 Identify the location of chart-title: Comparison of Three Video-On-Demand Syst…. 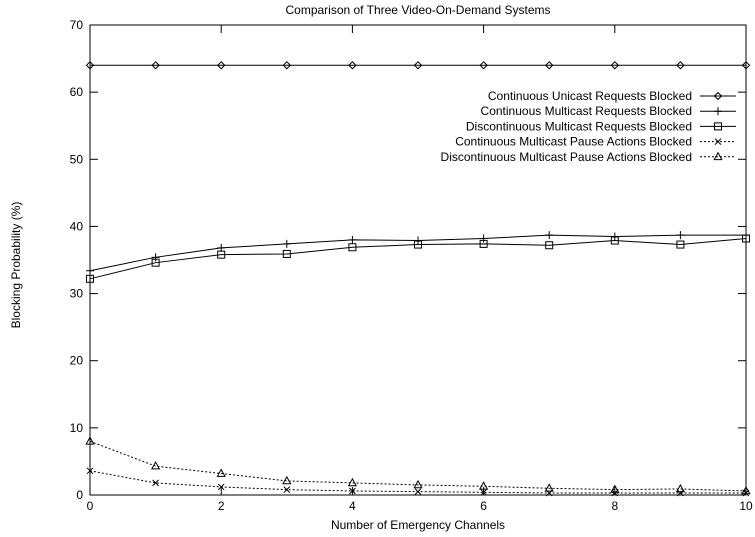
(417, 10).